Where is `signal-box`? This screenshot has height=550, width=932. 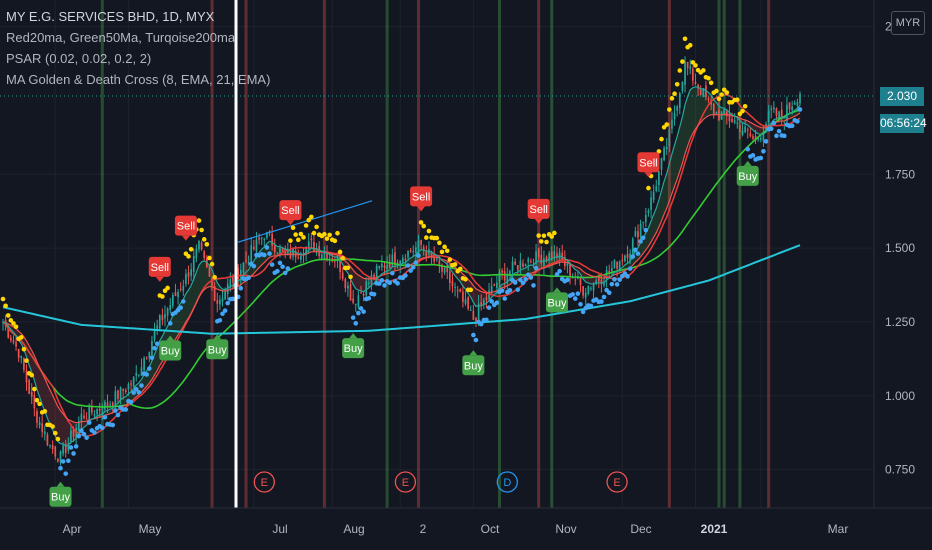
signal-box is located at coordinates (217, 349).